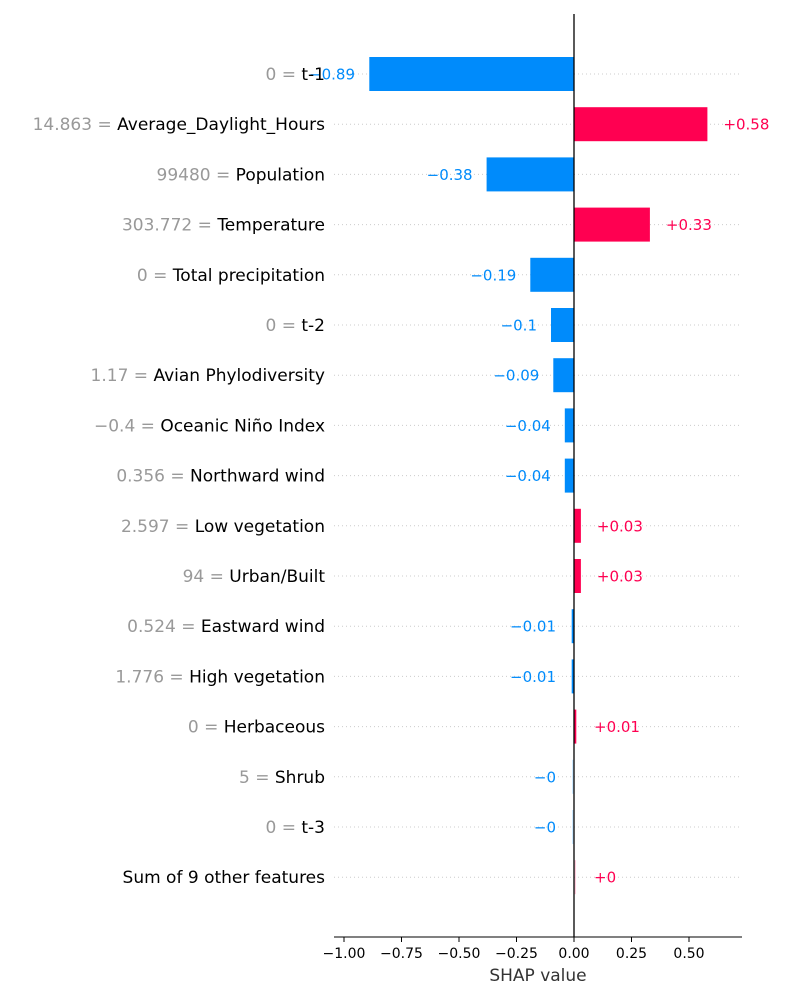 This screenshot has width=800, height=1004. I want to click on feature-label: 0 = Total precipitation, so click(231, 276).